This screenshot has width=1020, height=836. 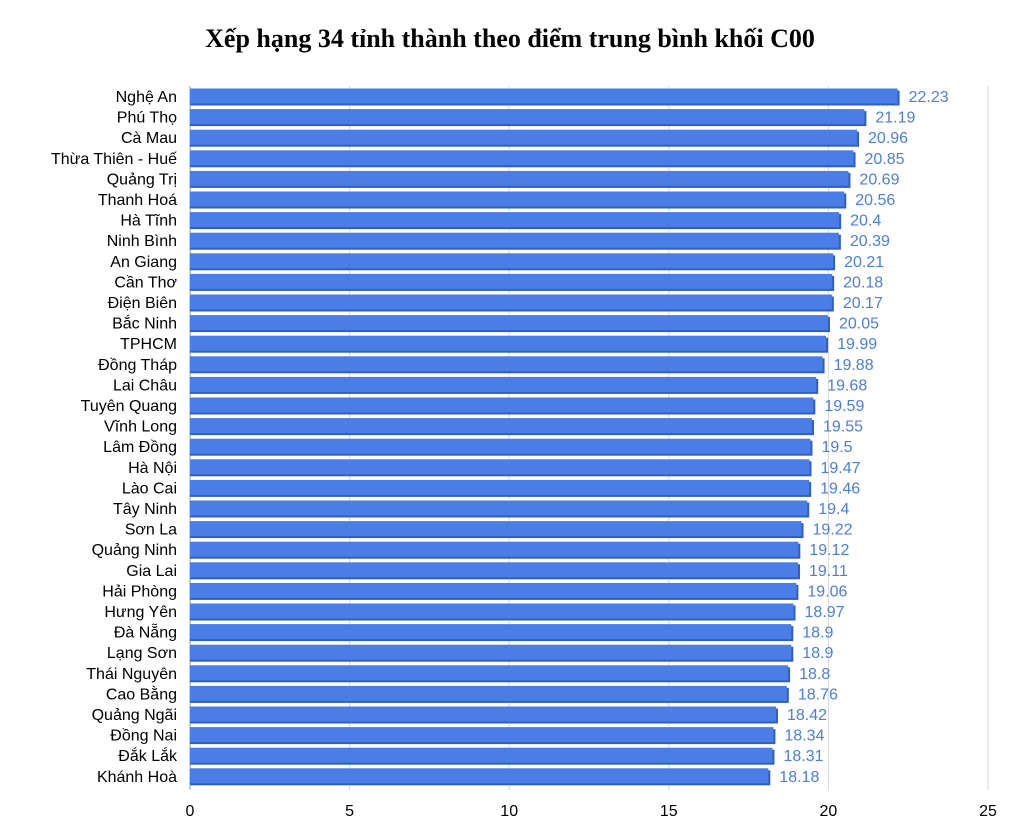 What do you see at coordinates (836, 447) in the screenshot?
I see `value-label: 19.5` at bounding box center [836, 447].